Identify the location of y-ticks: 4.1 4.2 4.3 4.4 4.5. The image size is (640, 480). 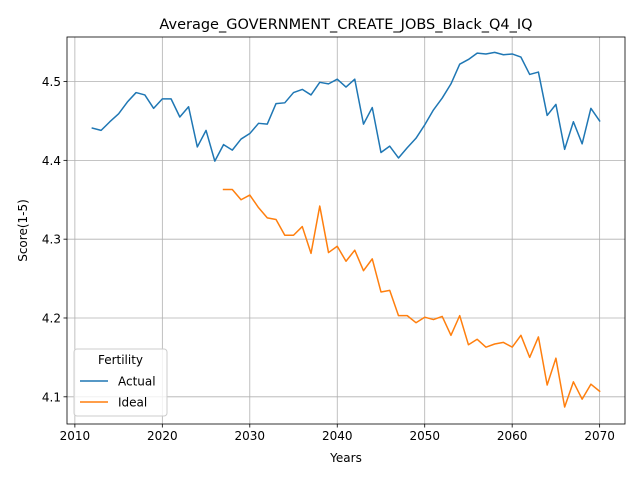
(54, 239).